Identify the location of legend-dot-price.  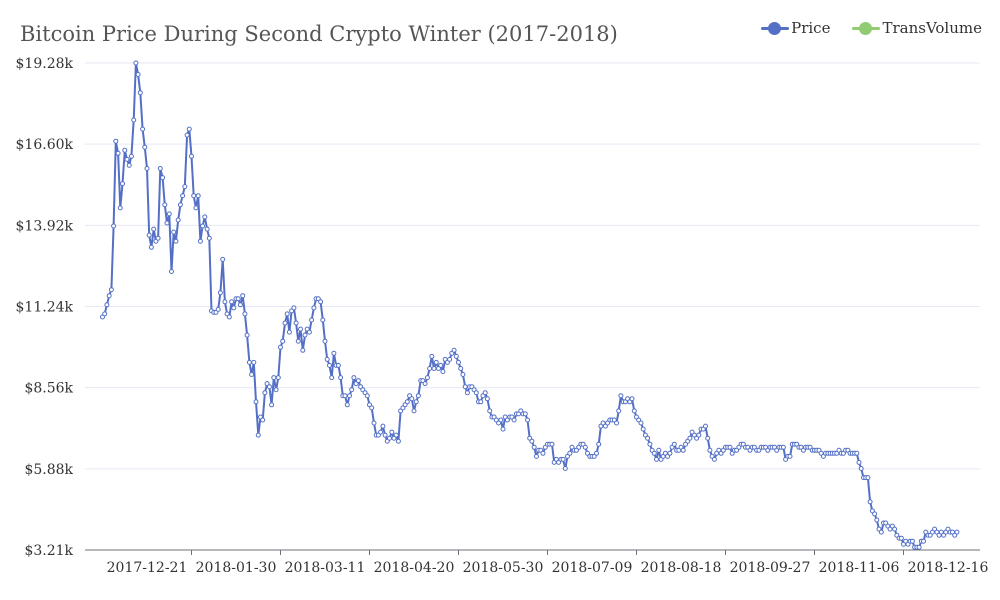
(775, 28).